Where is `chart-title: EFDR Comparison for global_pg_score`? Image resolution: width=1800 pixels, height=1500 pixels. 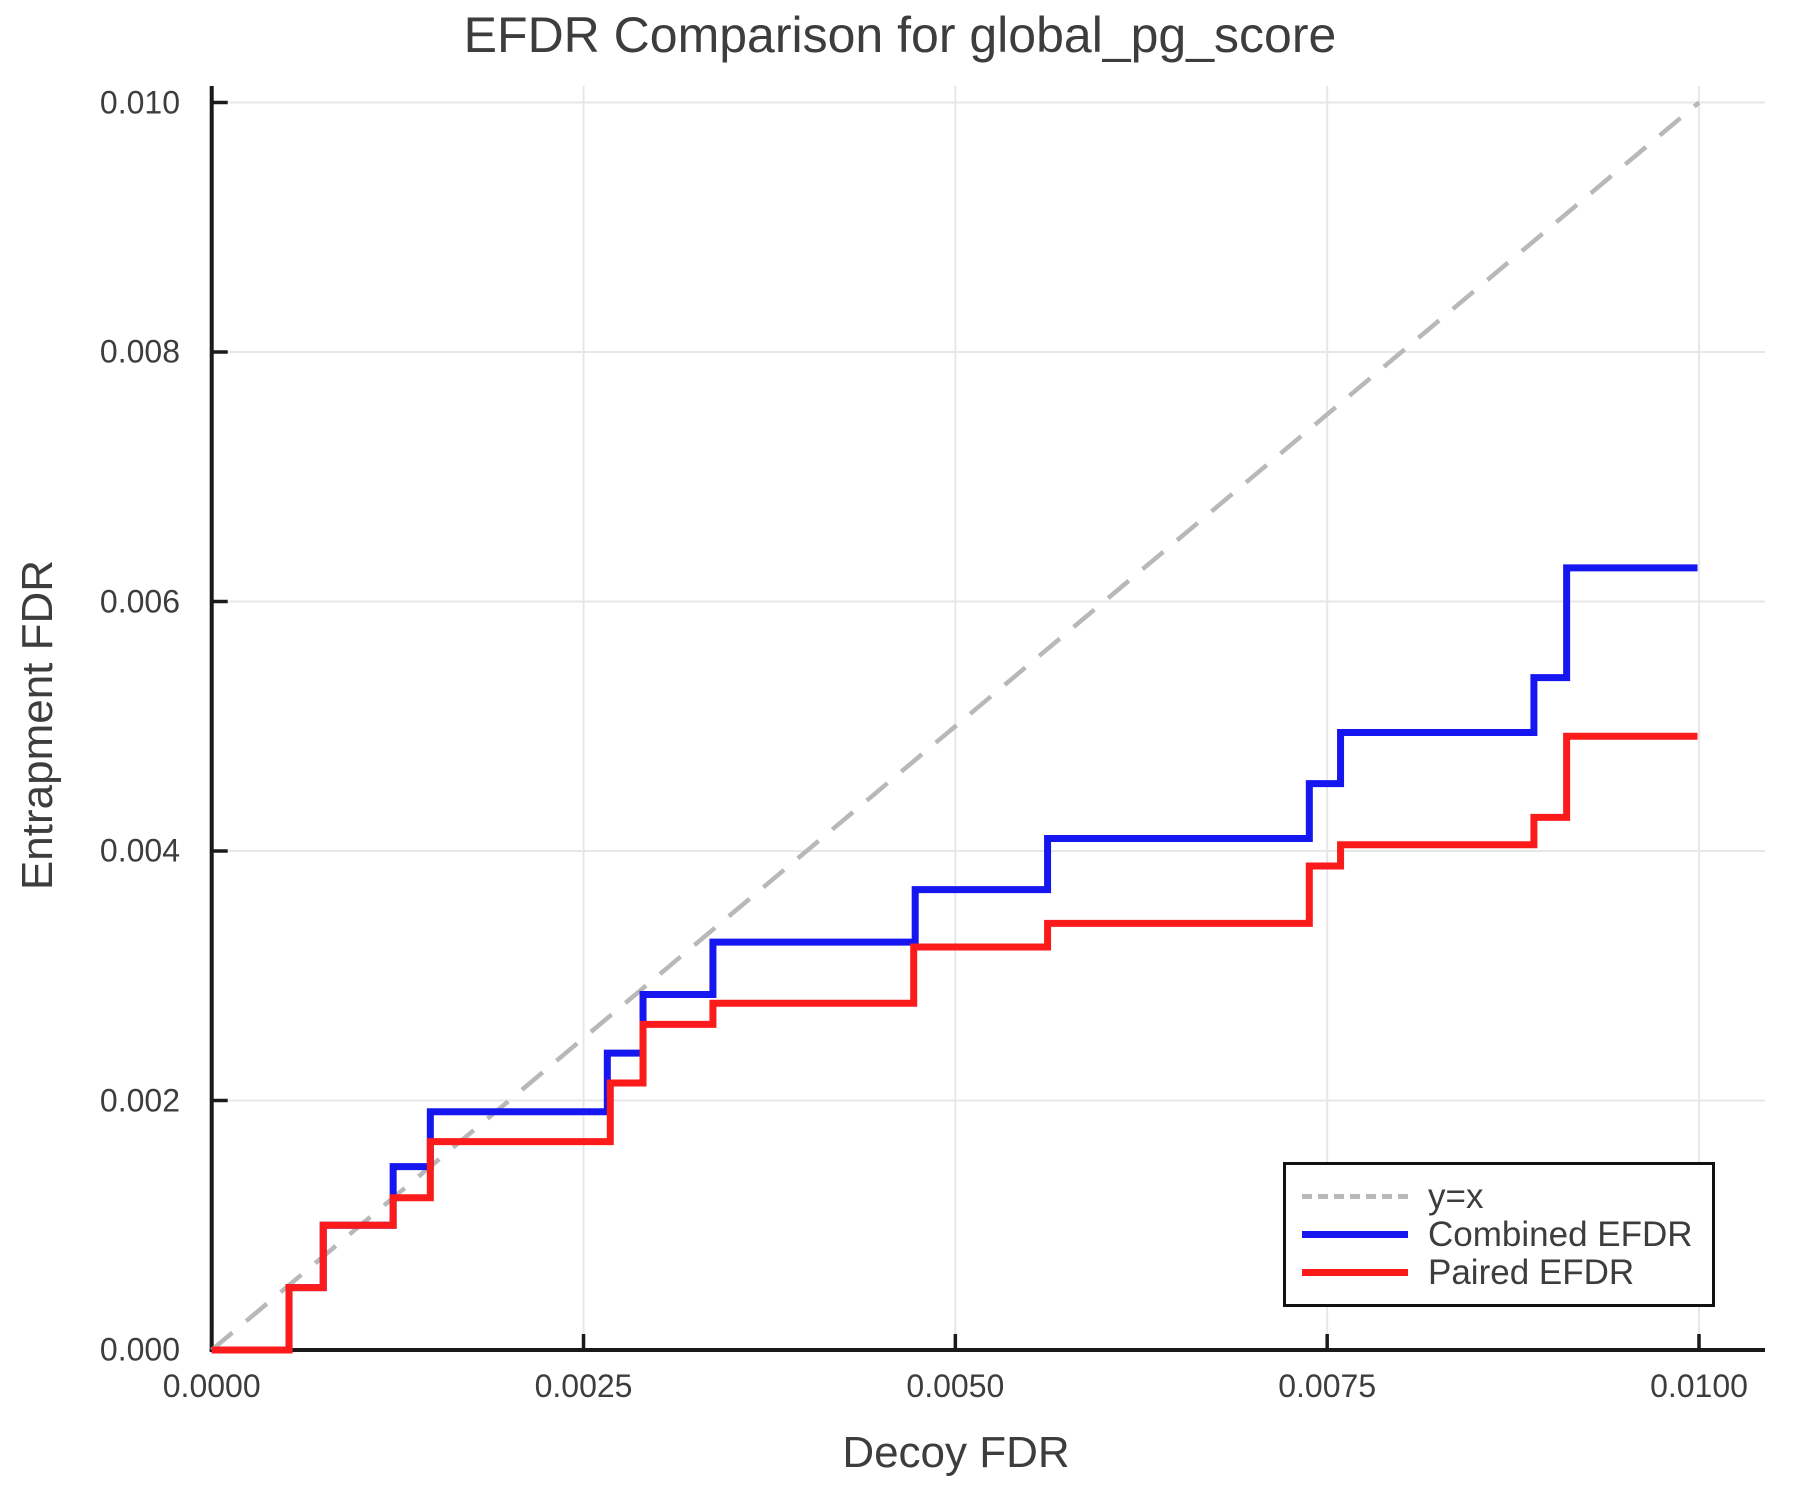 chart-title: EFDR Comparison for global_pg_score is located at coordinates (900, 35).